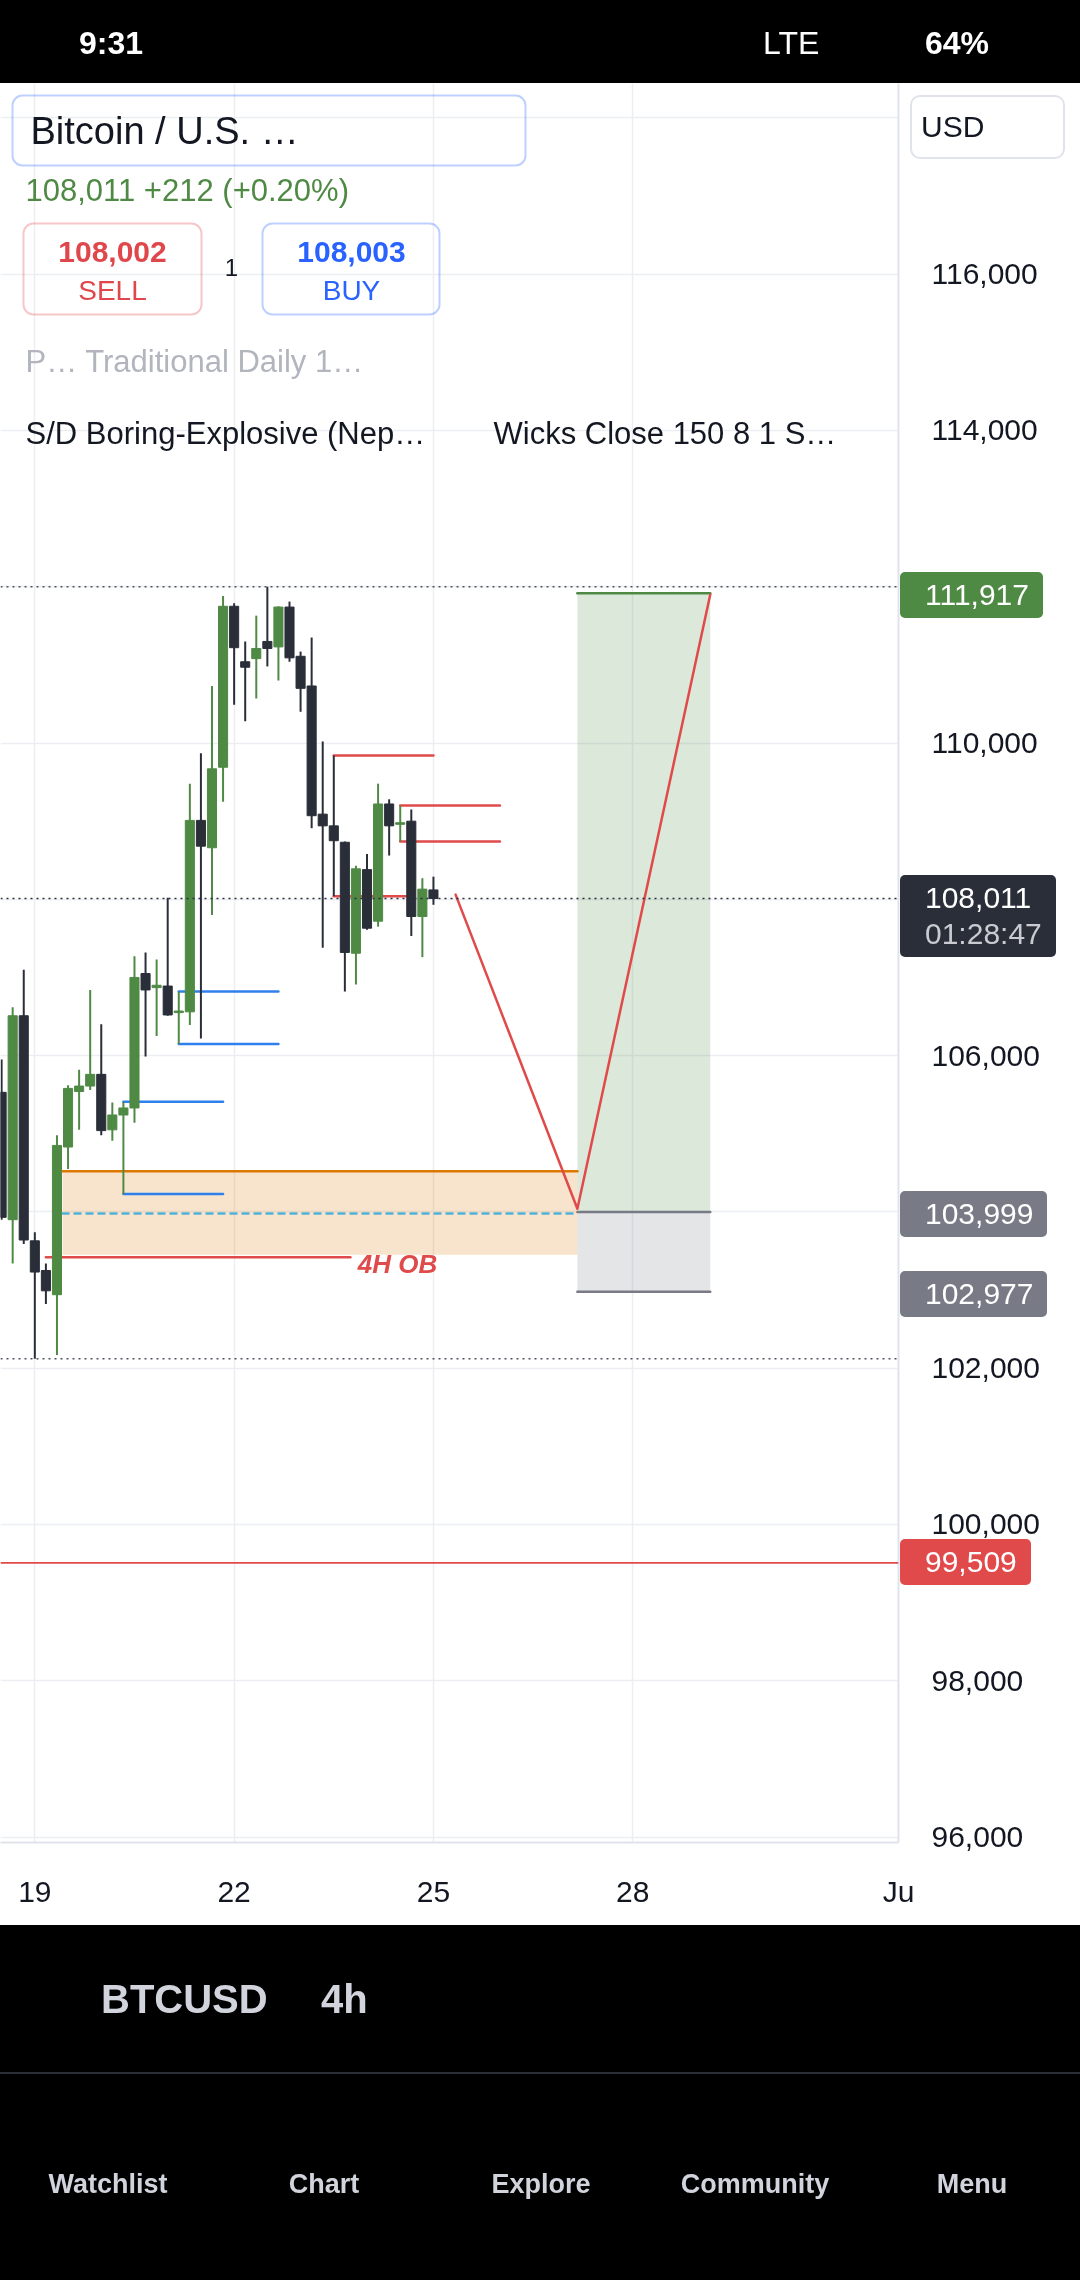 The image size is (1080, 2280). What do you see at coordinates (397, 1263) in the screenshot?
I see `annotation: 4H OB` at bounding box center [397, 1263].